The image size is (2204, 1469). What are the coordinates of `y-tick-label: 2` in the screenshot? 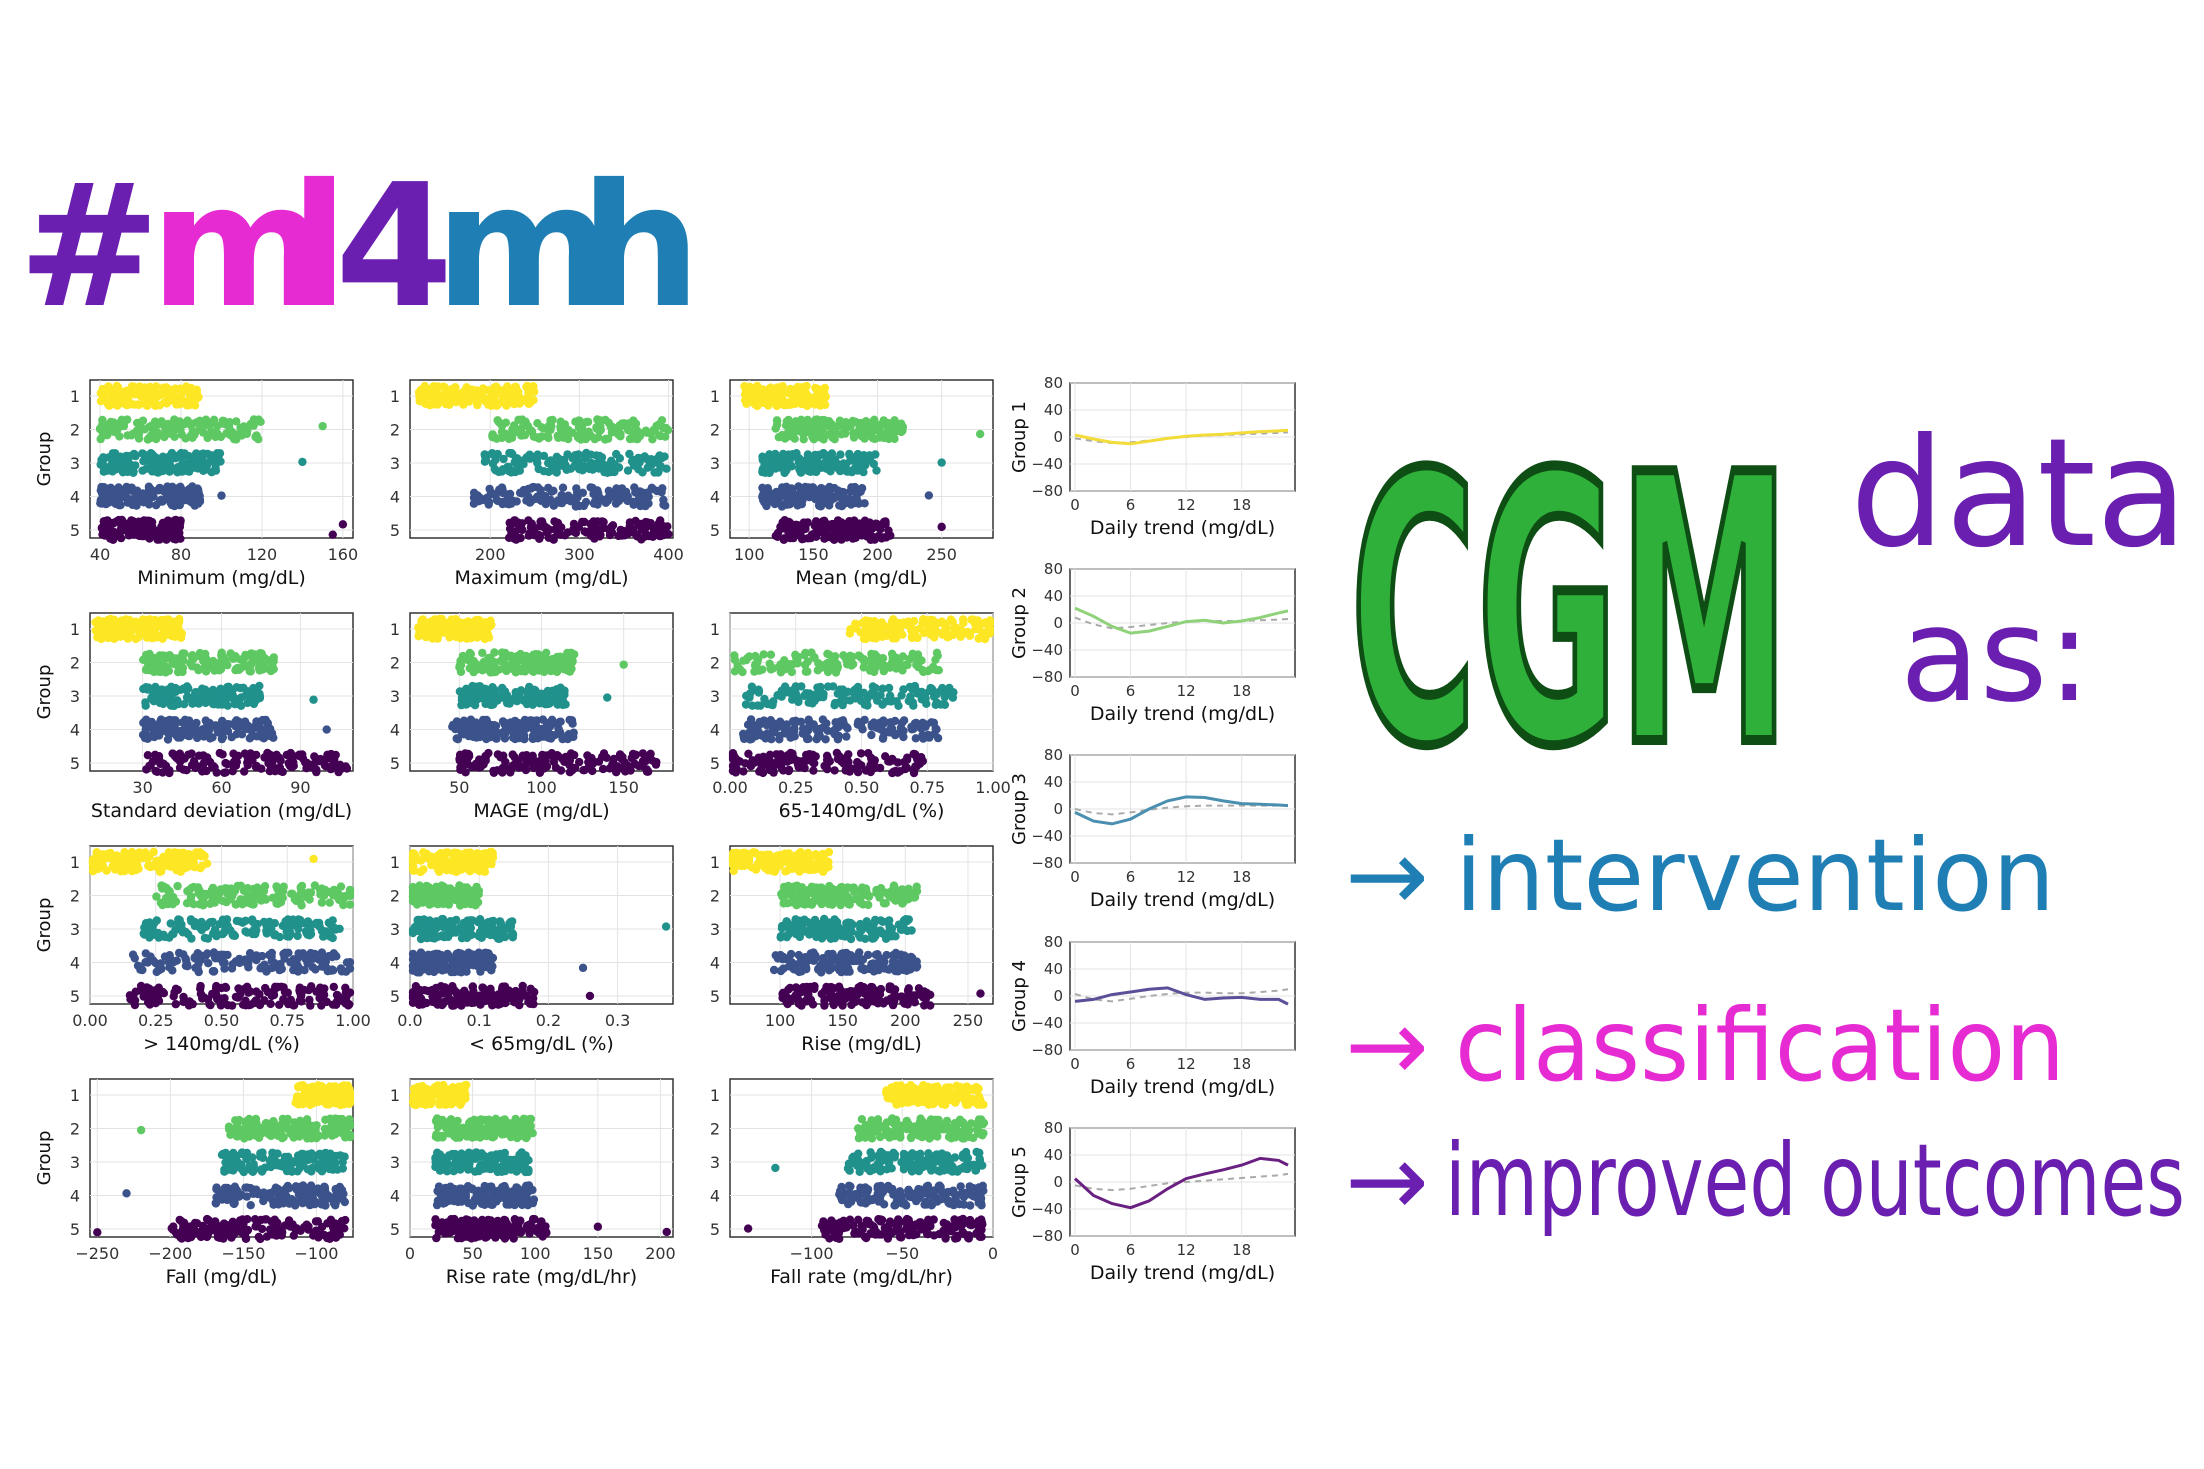 It's located at (715, 663).